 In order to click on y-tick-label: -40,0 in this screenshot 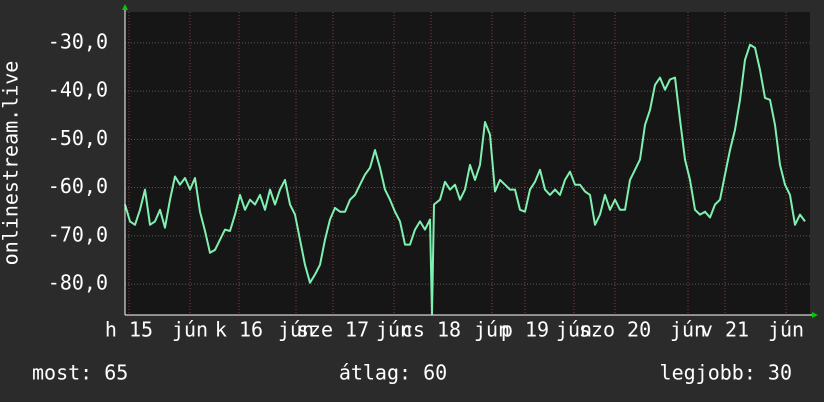, I will do `click(78, 90)`.